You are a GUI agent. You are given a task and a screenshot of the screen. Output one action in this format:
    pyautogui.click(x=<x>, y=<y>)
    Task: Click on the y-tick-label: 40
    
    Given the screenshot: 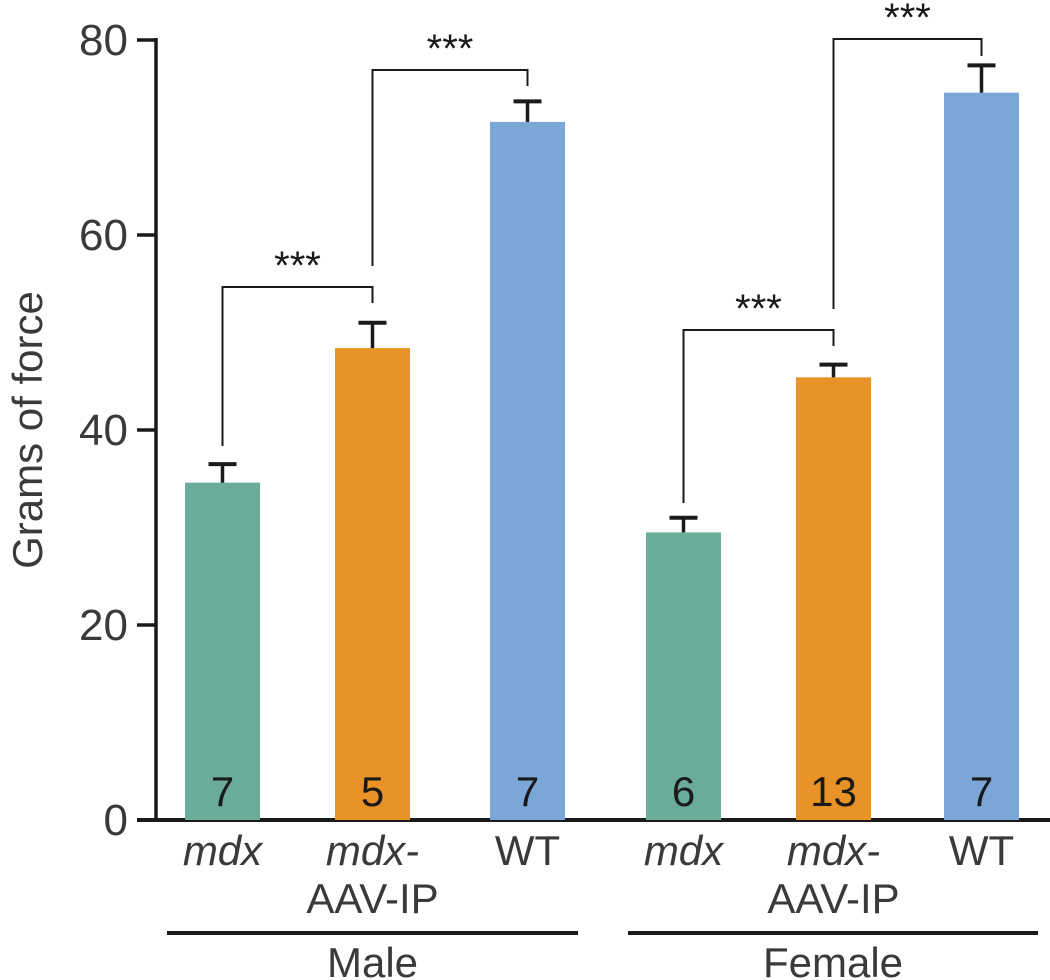 What is the action you would take?
    pyautogui.click(x=103, y=430)
    